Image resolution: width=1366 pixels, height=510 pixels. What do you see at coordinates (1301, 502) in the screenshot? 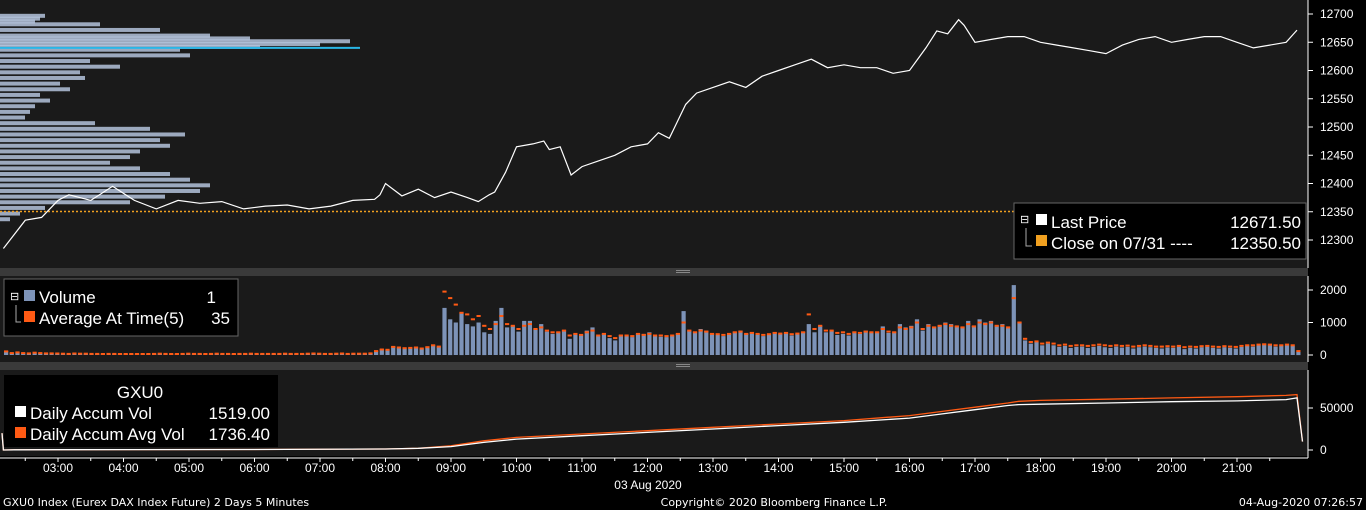
I see `footer-timestamp: 04-Aug-2020 07:26:57` at bounding box center [1301, 502].